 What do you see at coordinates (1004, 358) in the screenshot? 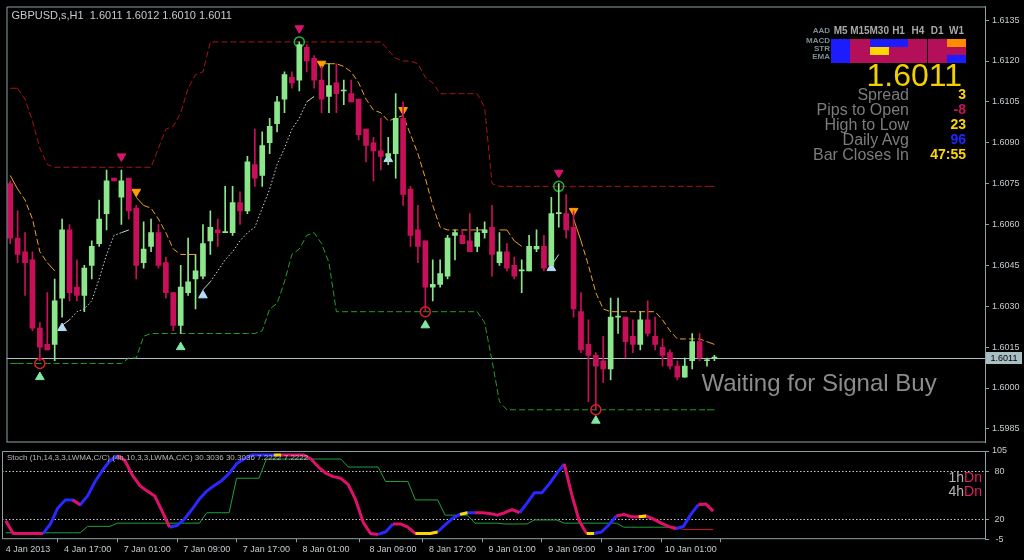
I see `ref-line-label: 1.6011` at bounding box center [1004, 358].